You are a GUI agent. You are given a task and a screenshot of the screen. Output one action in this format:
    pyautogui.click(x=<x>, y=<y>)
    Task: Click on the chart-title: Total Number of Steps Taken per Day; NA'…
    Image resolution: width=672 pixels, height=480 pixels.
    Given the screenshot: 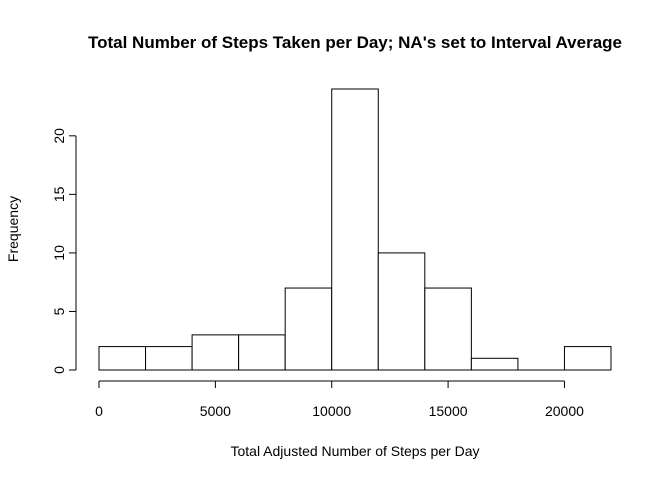 What is the action you would take?
    pyautogui.click(x=355, y=42)
    